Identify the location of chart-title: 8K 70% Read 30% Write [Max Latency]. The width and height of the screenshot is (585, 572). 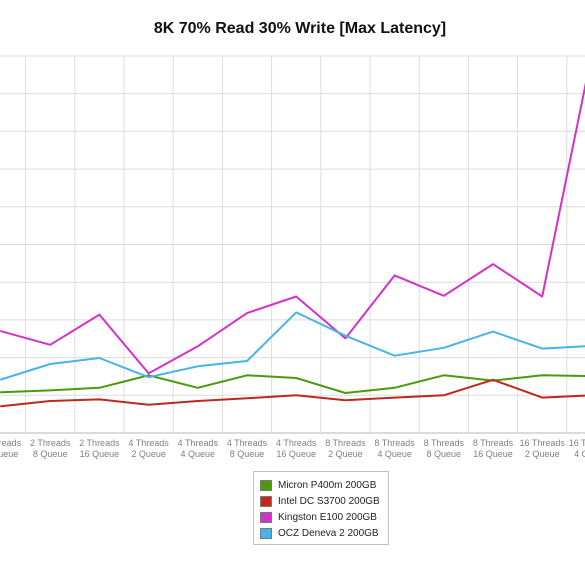
(300, 28).